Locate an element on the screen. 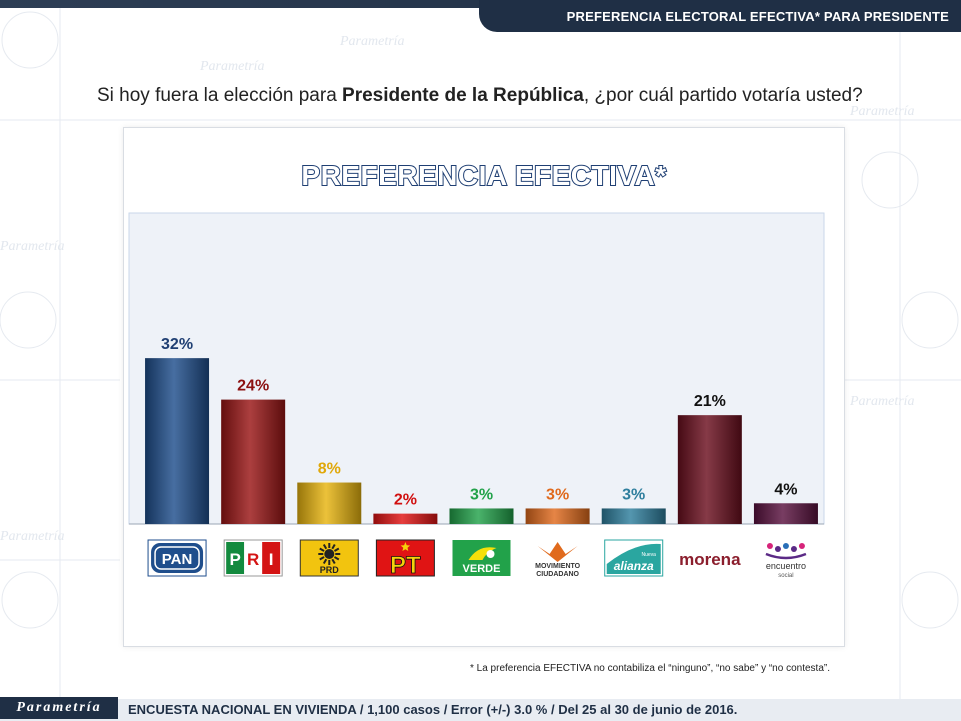  svg-text: PAN is located at coordinates (177, 559).